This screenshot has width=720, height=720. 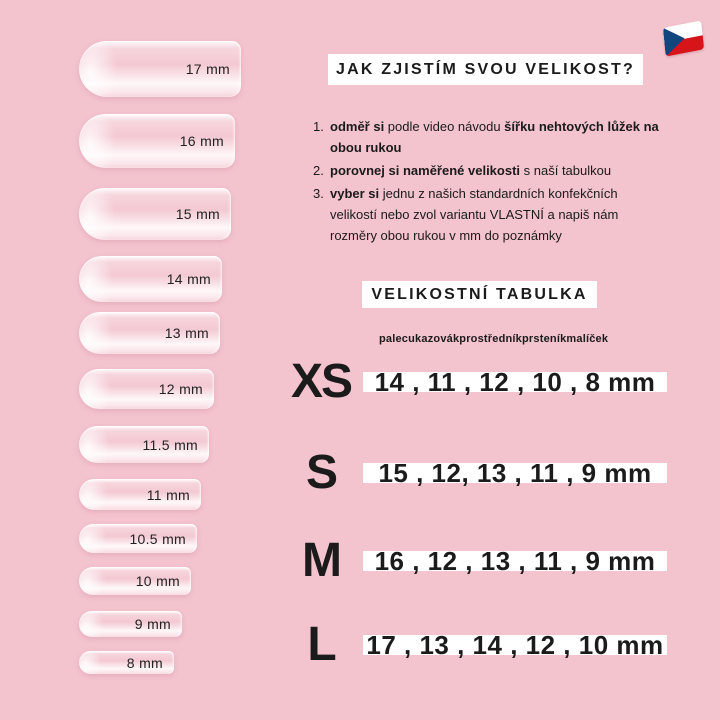 I want to click on czech-flag-body, so click(x=683, y=38).